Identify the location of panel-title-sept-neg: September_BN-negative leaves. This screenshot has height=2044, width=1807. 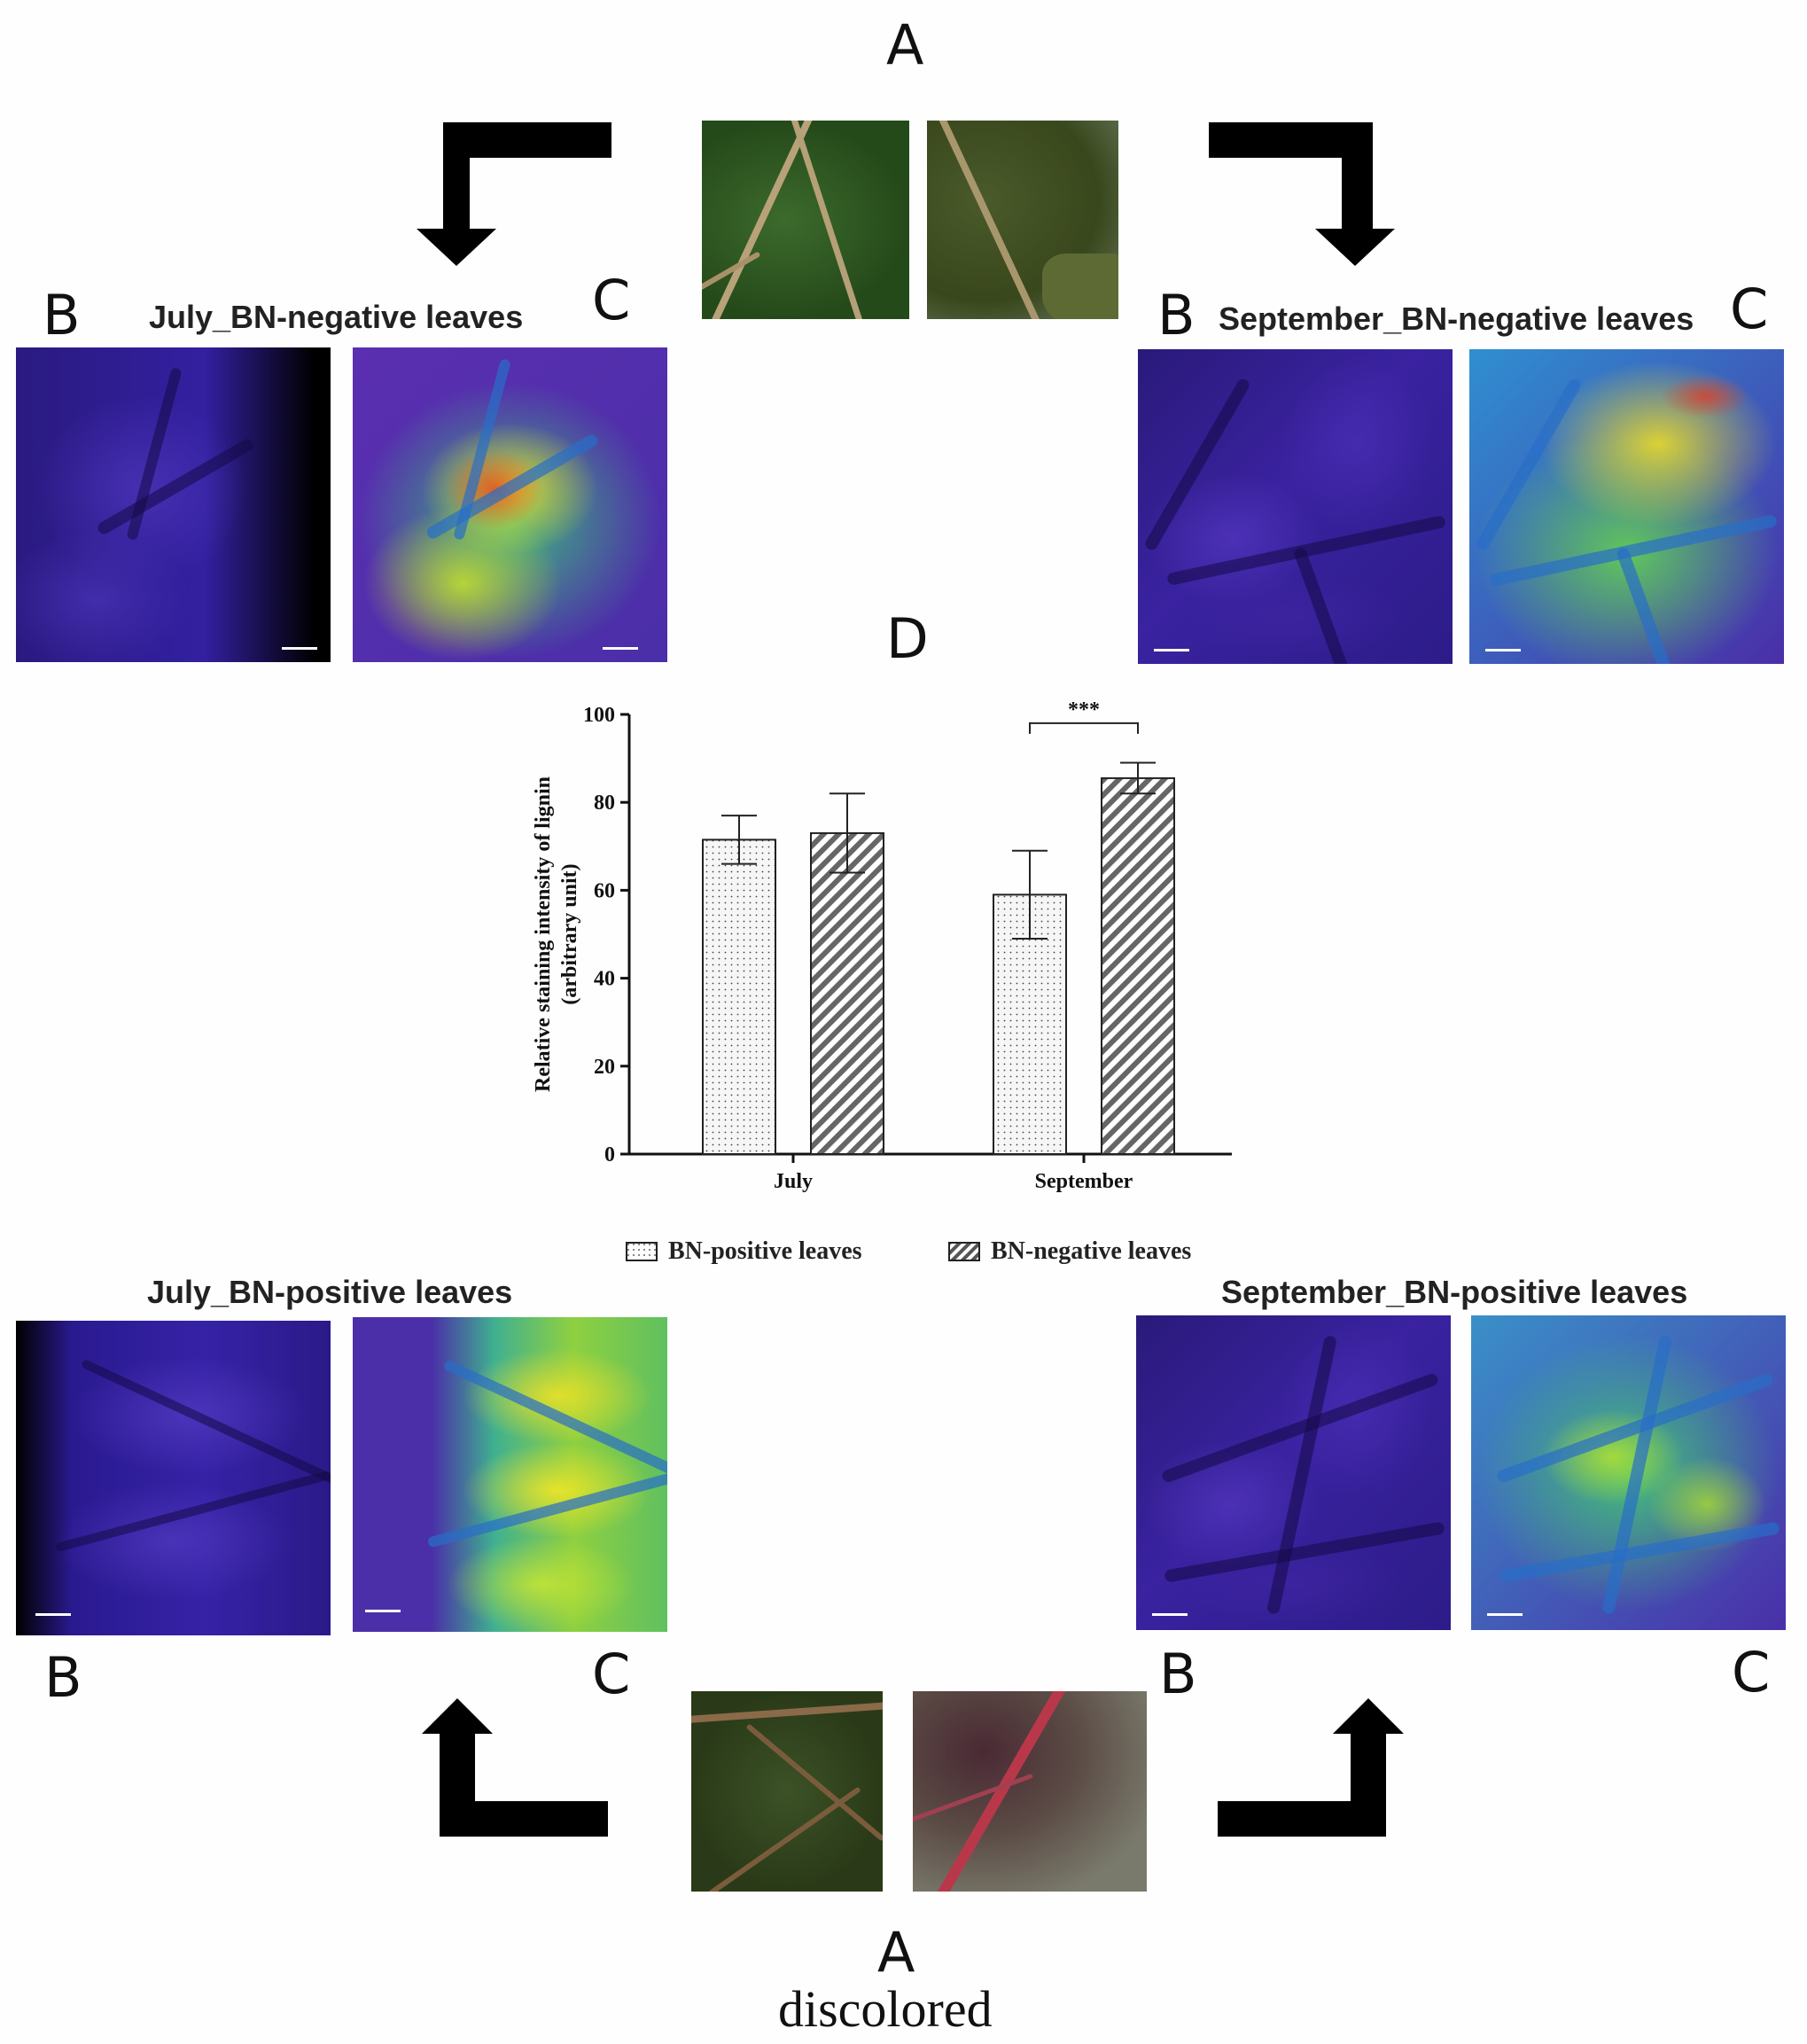
(1456, 318).